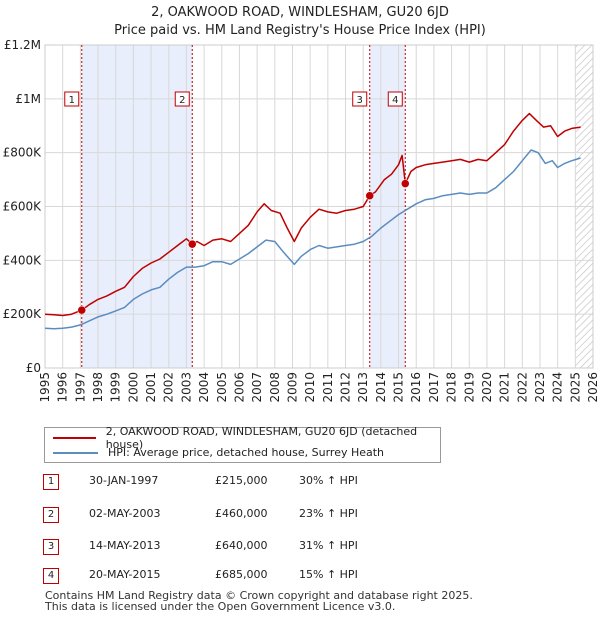 Image resolution: width=600 pixels, height=620 pixels. What do you see at coordinates (469, 387) in the screenshot?
I see `x-tick-label: 2019` at bounding box center [469, 387].